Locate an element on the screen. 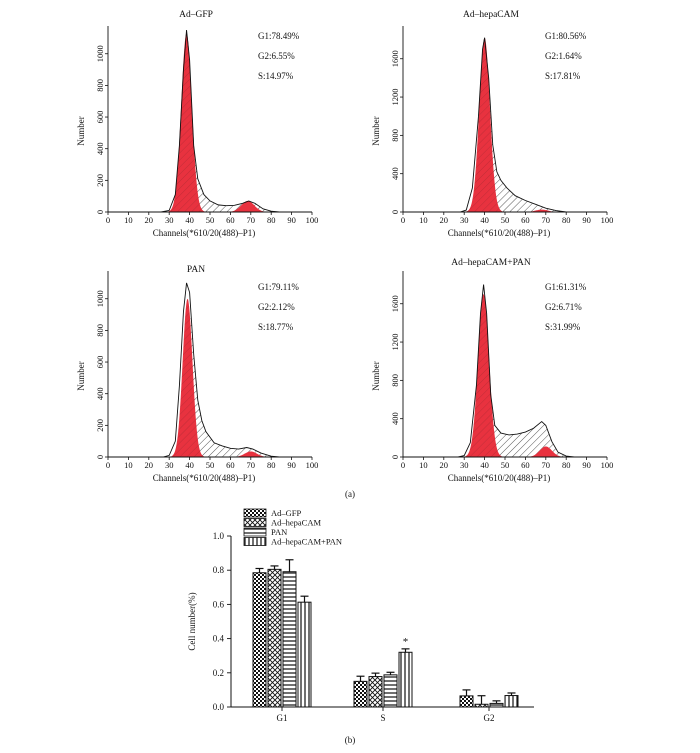 The image size is (700, 753). y-tick-label: 1200 is located at coordinates (395, 97).